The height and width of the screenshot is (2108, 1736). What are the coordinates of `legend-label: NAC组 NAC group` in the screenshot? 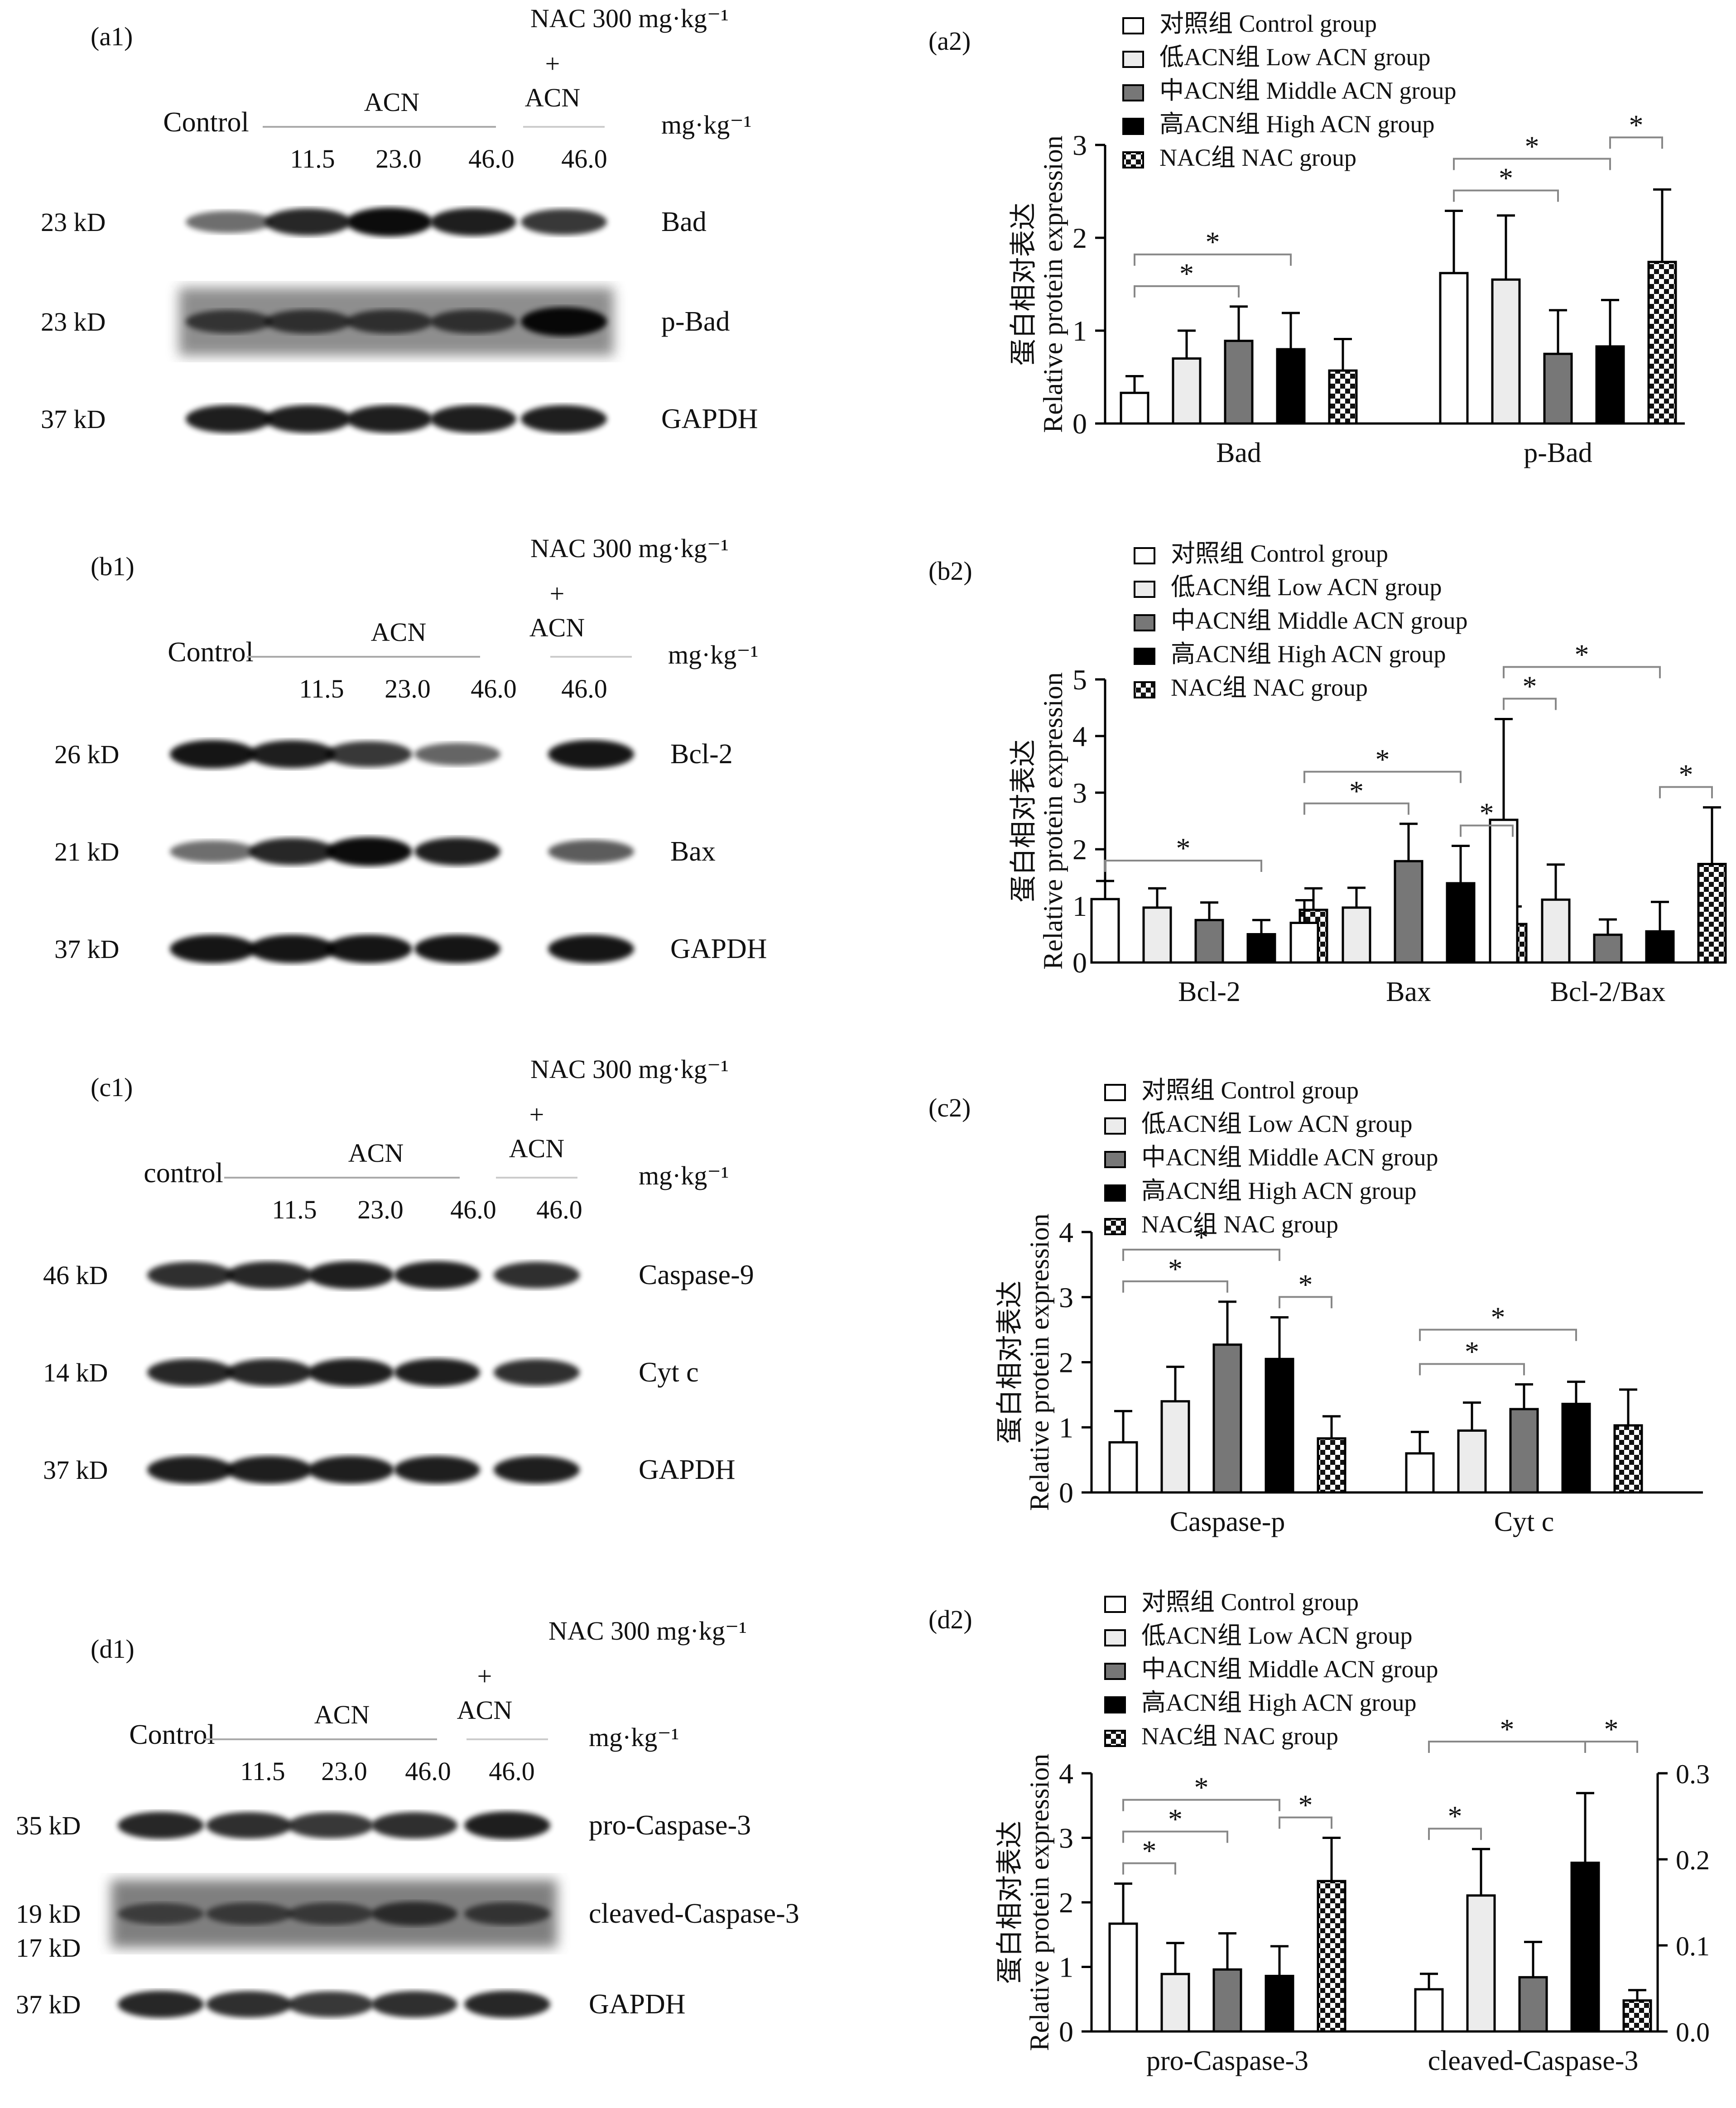 It's located at (1257, 157).